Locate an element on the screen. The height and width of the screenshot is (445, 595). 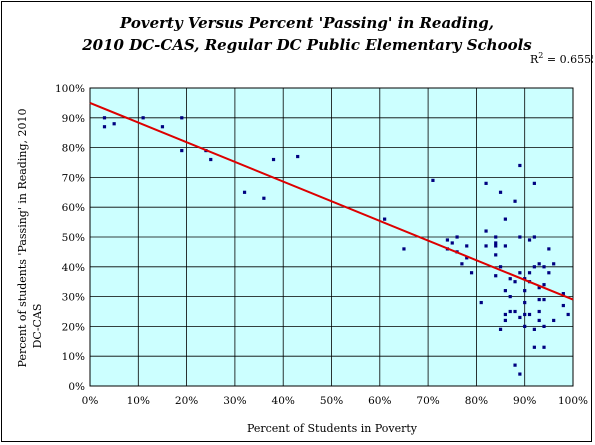
x-tick-label: 20% is located at coordinates (186, 401).